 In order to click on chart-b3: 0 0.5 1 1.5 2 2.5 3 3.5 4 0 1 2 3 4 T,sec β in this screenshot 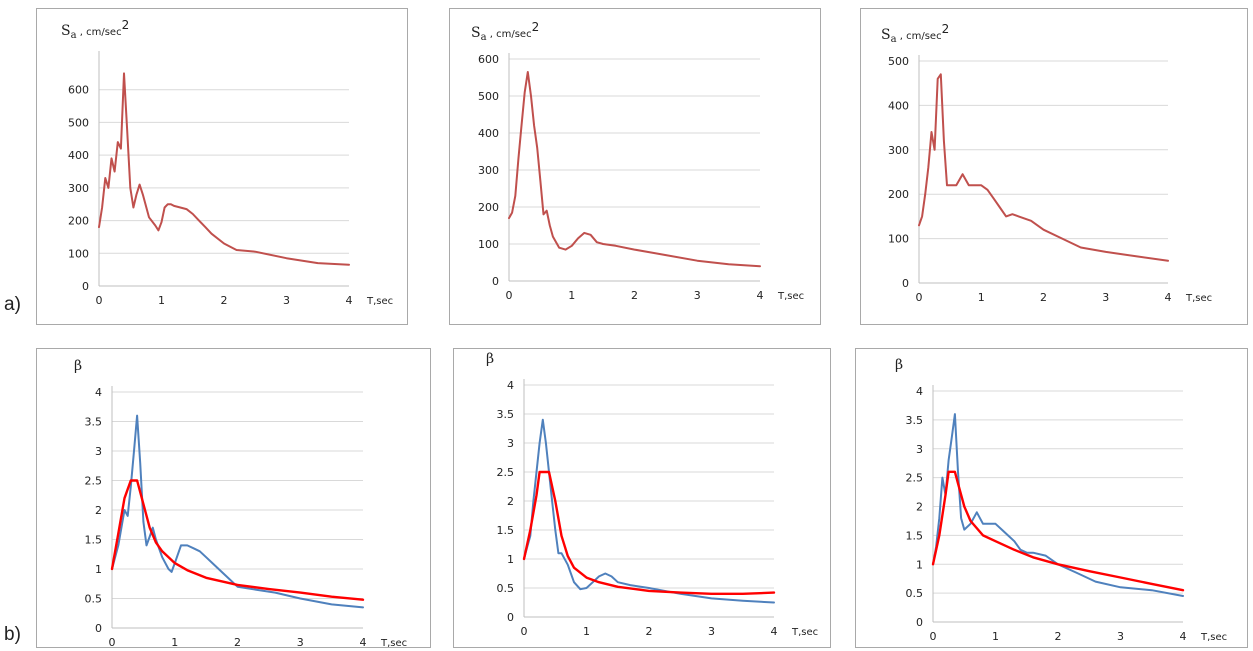, I will do `click(1061, 500)`.